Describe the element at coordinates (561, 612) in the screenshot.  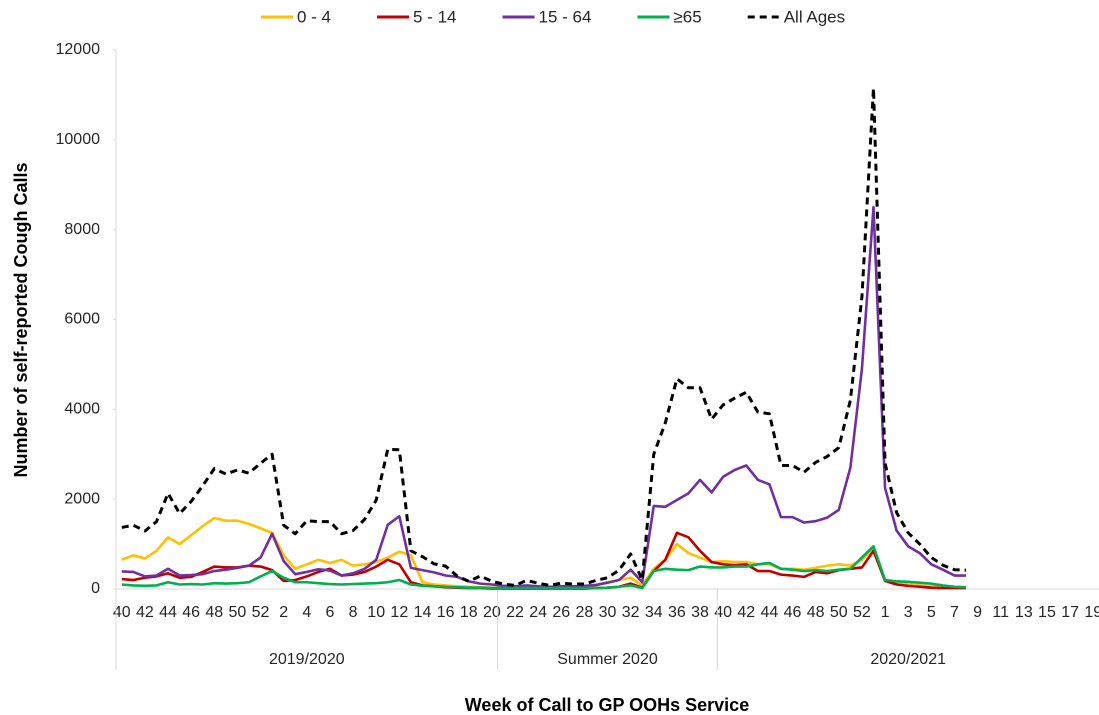
I see `x-tick-label: 26` at that location.